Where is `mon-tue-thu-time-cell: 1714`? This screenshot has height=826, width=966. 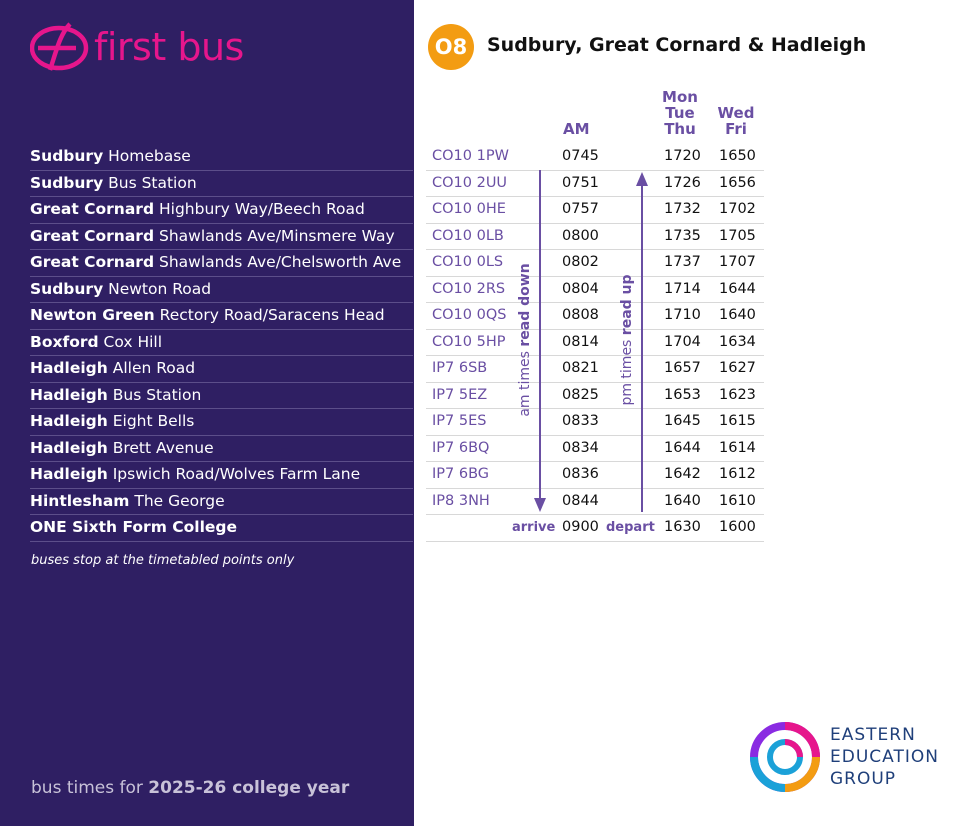
mon-tue-thu-time-cell: 1714 is located at coordinates (682, 288).